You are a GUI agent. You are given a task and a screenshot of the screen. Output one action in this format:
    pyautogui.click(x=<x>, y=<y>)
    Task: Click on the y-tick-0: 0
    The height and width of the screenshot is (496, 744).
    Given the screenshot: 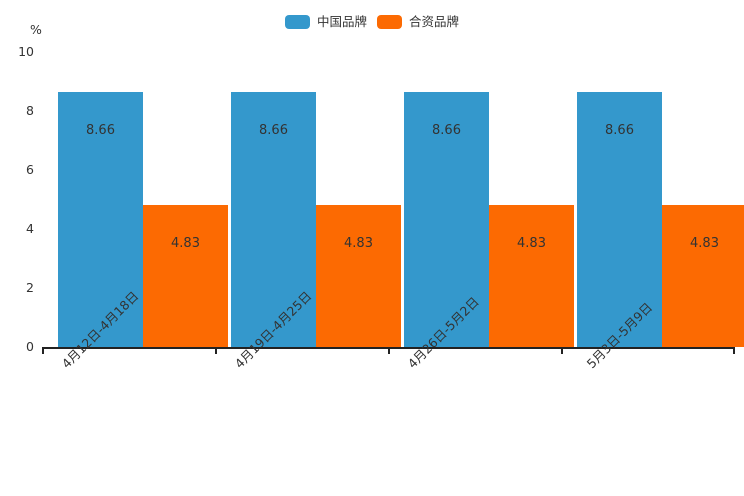 What is the action you would take?
    pyautogui.click(x=30, y=346)
    